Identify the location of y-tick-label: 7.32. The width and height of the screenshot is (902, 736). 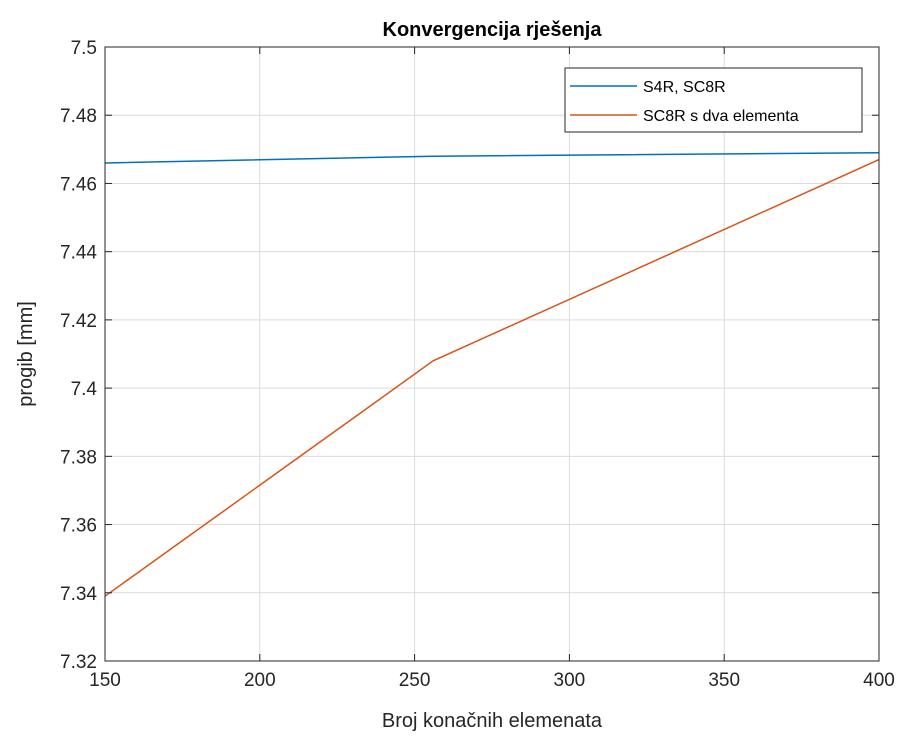
(78, 662).